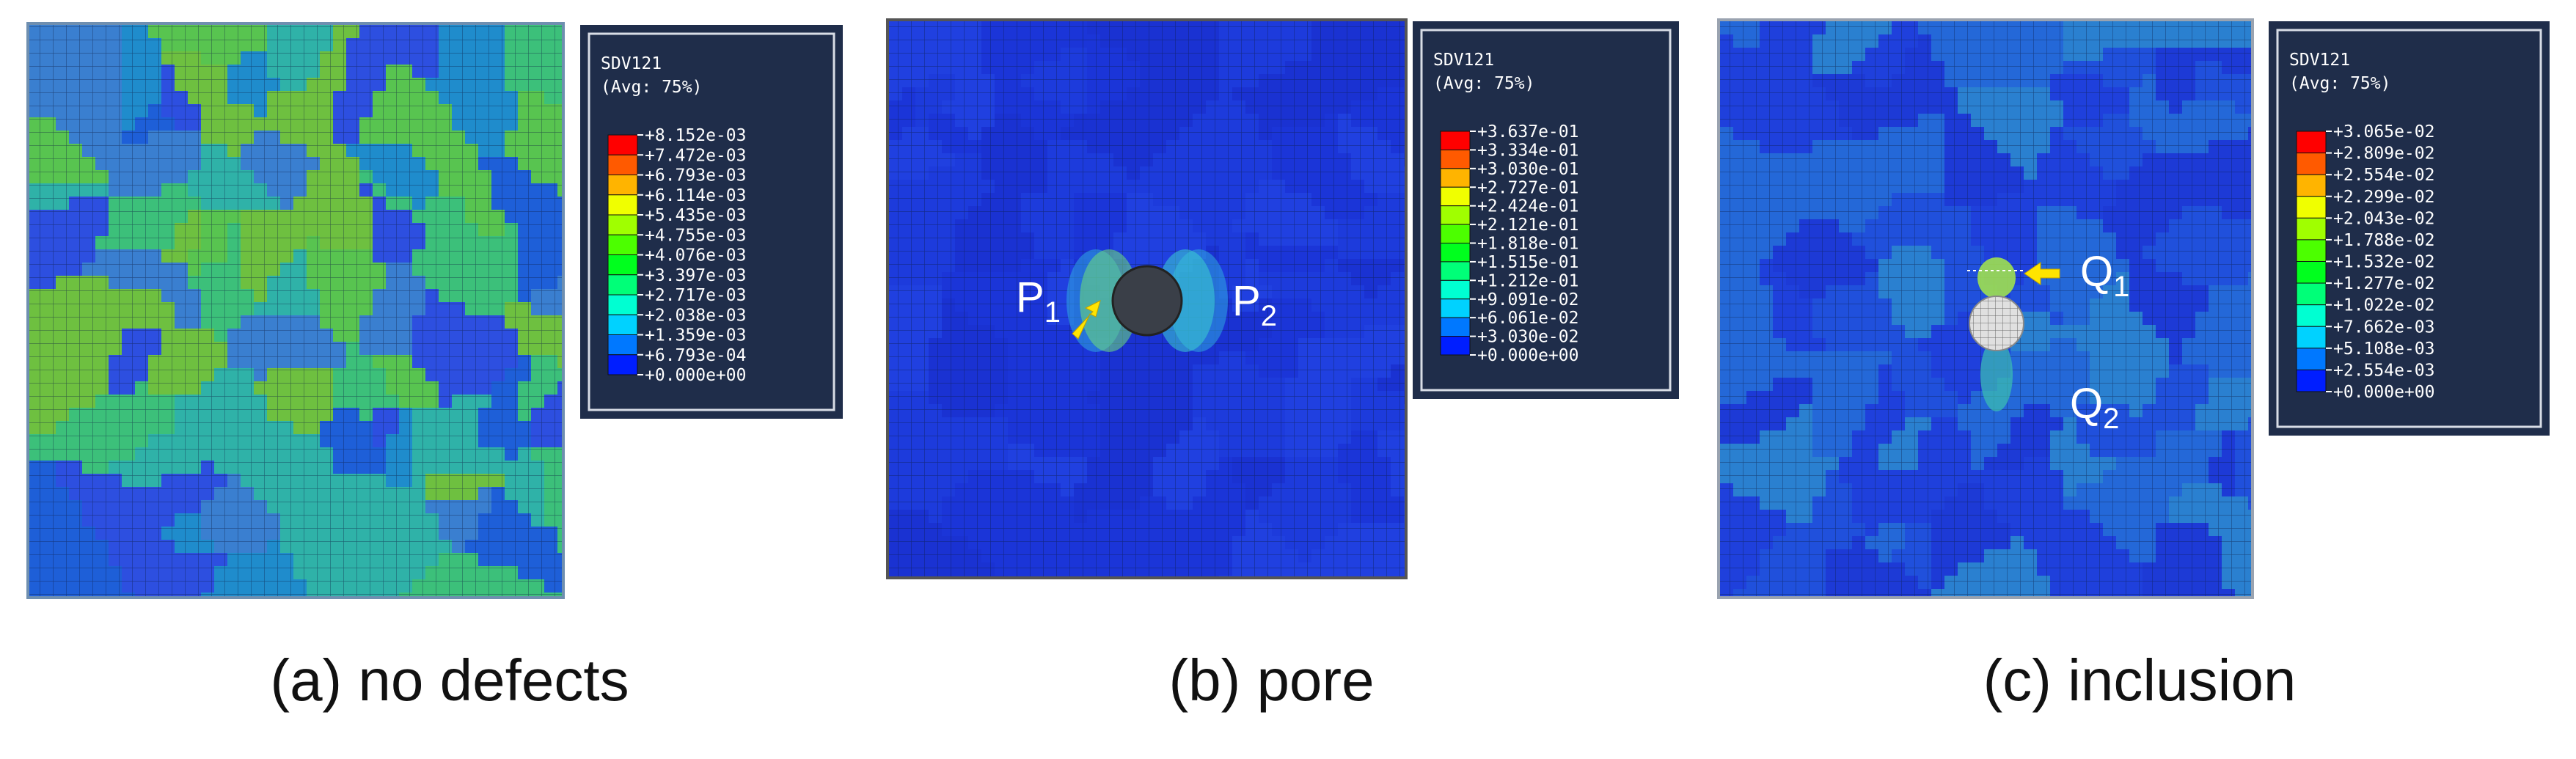  What do you see at coordinates (1147, 301) in the screenshot?
I see `pore` at bounding box center [1147, 301].